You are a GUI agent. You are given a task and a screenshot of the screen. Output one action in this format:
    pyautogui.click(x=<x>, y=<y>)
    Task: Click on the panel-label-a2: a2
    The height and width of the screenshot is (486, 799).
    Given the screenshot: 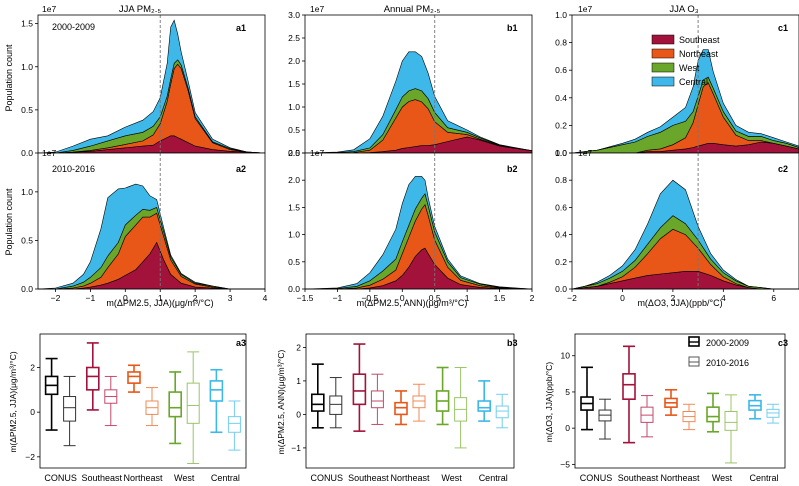 What is the action you would take?
    pyautogui.click(x=241, y=169)
    